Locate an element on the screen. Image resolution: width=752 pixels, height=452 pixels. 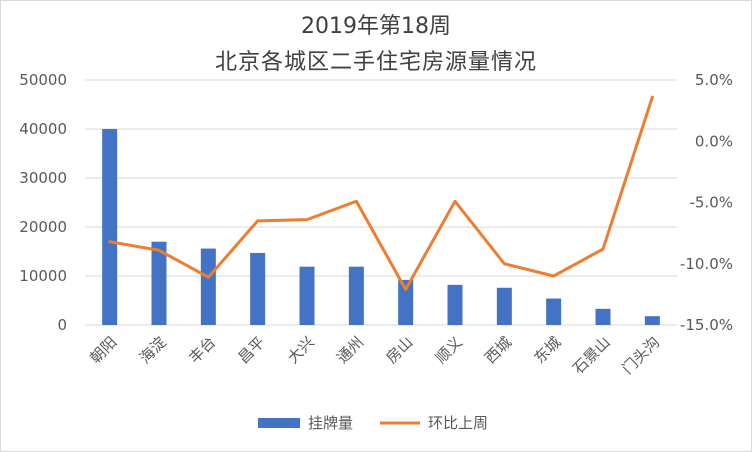
y-left-tick-label: 20000 is located at coordinates (43, 227).